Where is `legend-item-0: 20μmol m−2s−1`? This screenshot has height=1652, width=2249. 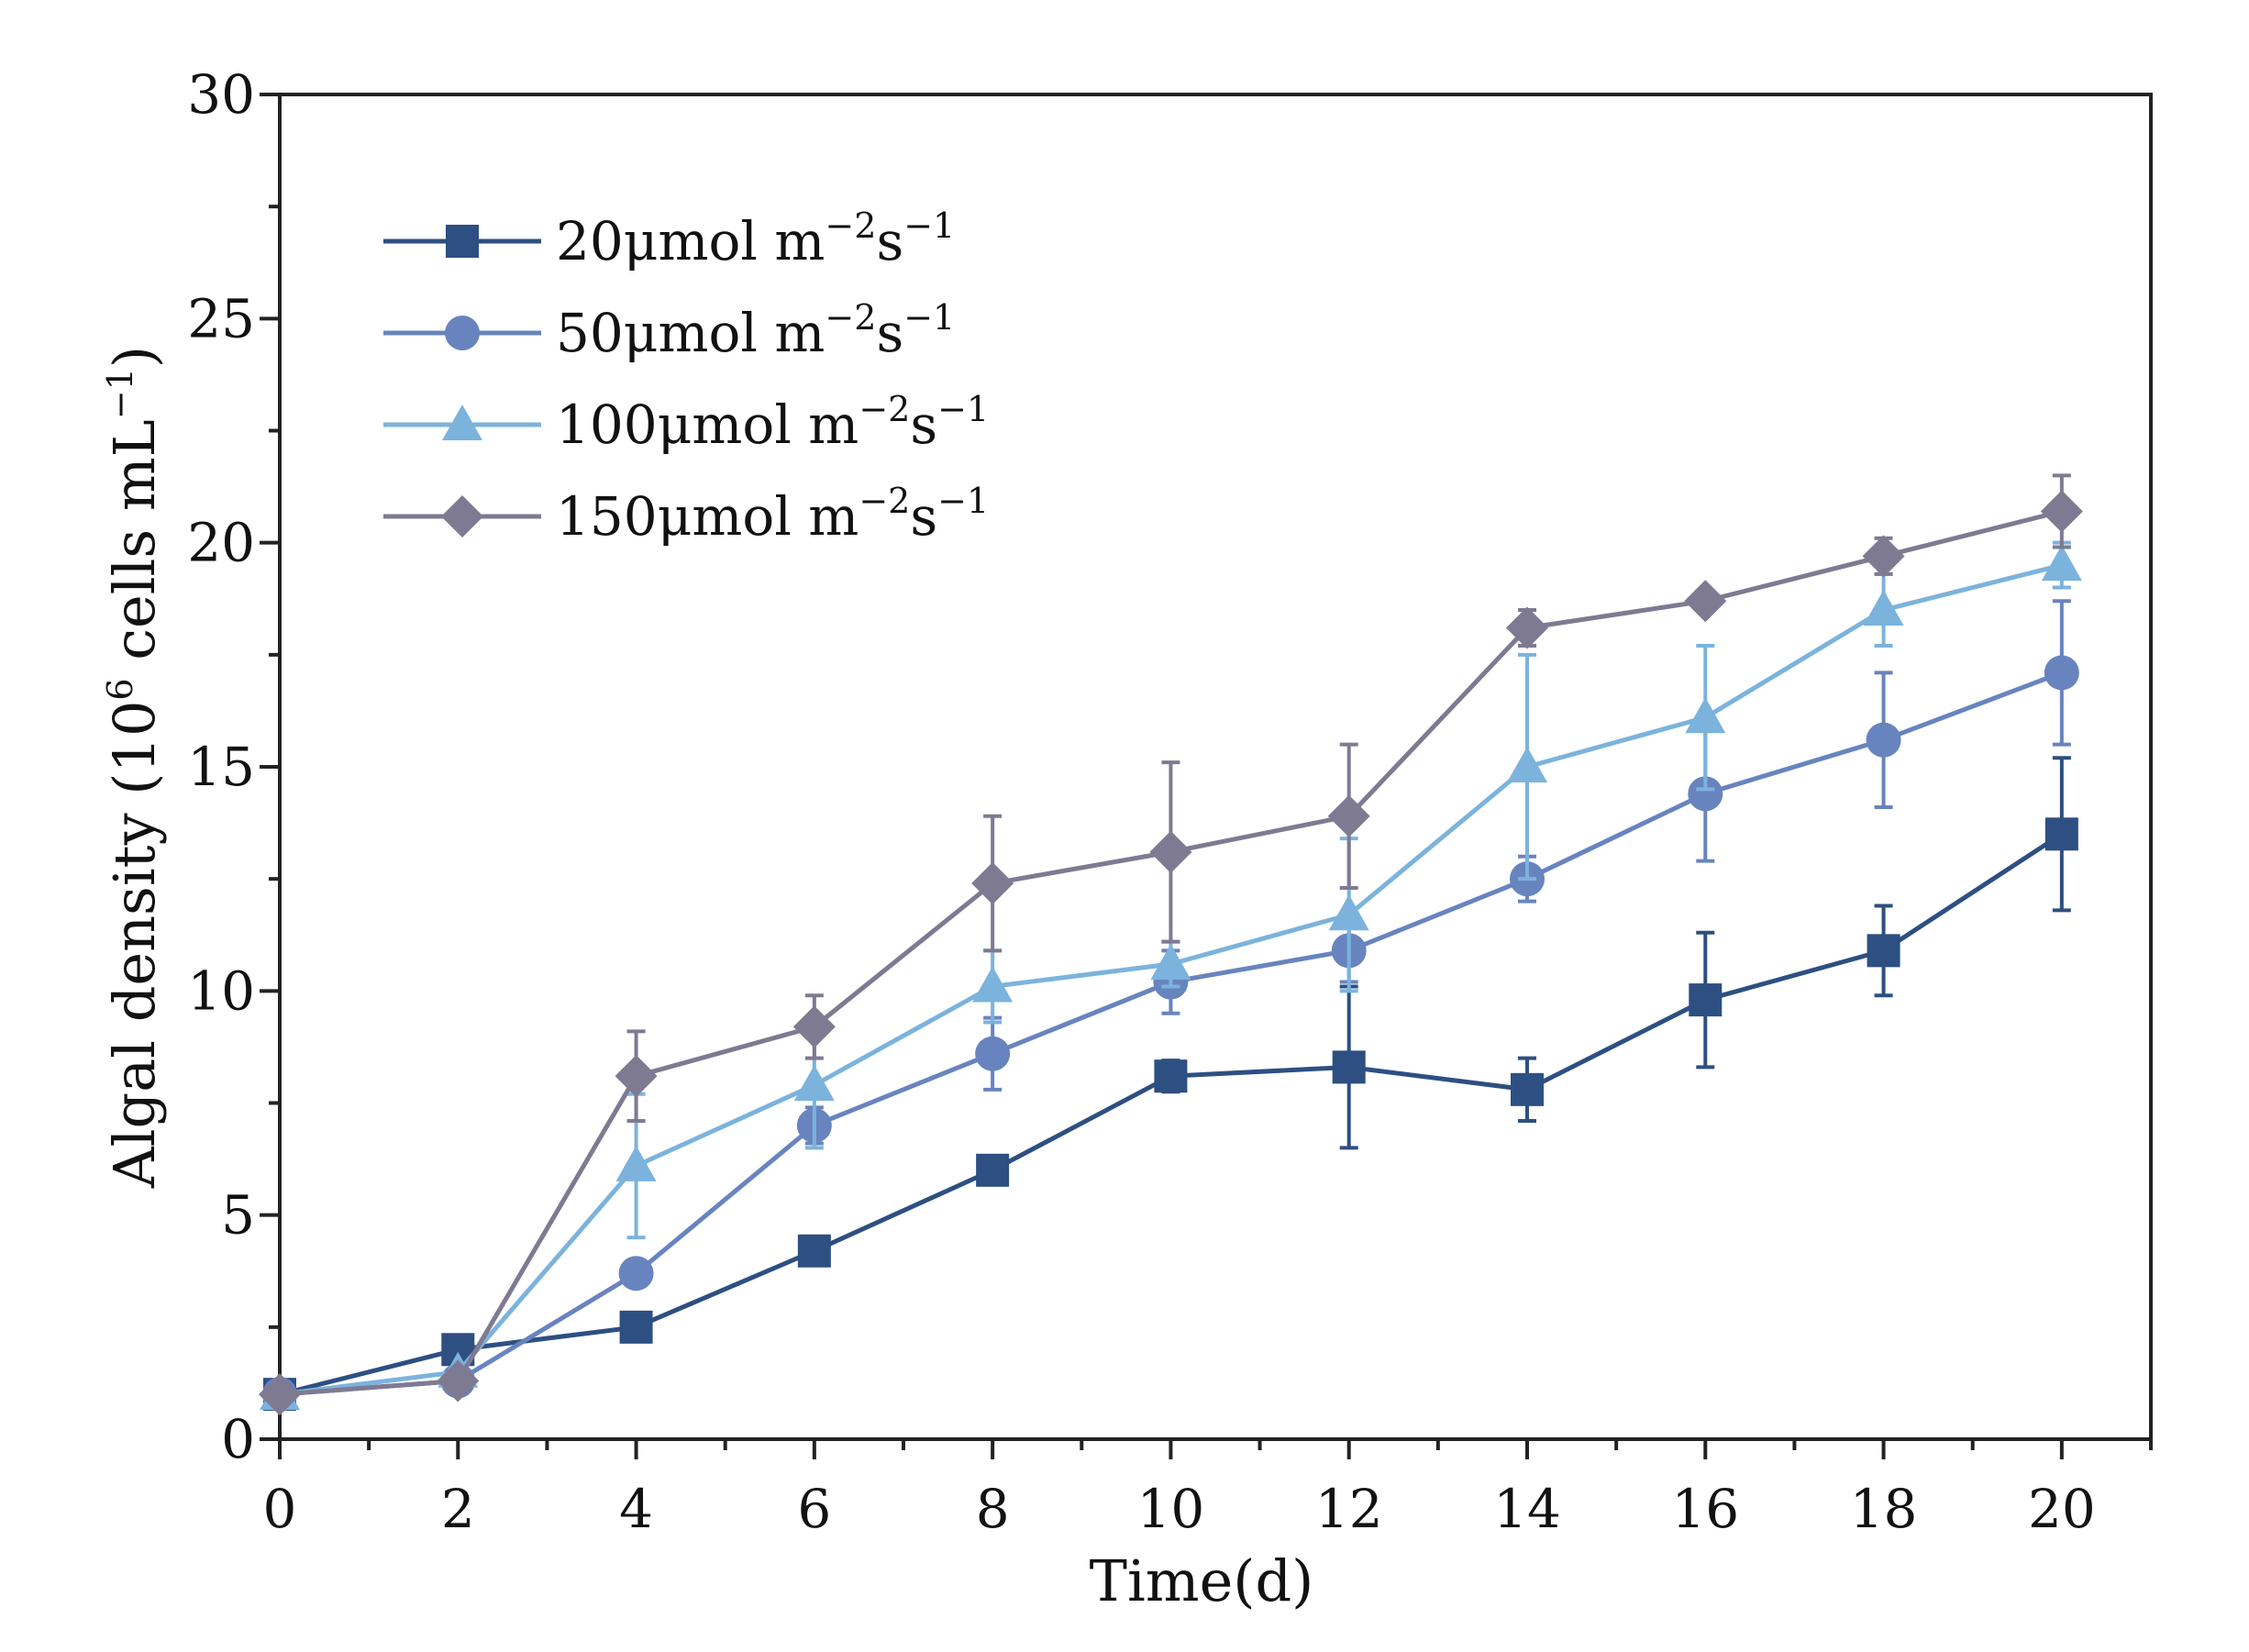
legend-item-0: 20μmol m−2s−1 is located at coordinates (669, 239).